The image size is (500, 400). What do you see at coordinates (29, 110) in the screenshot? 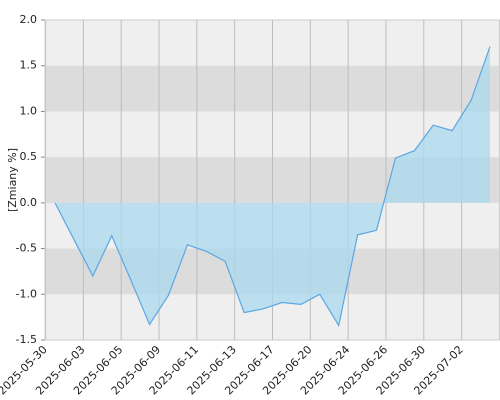
I see `y-tick-label: 1.0` at bounding box center [29, 110].